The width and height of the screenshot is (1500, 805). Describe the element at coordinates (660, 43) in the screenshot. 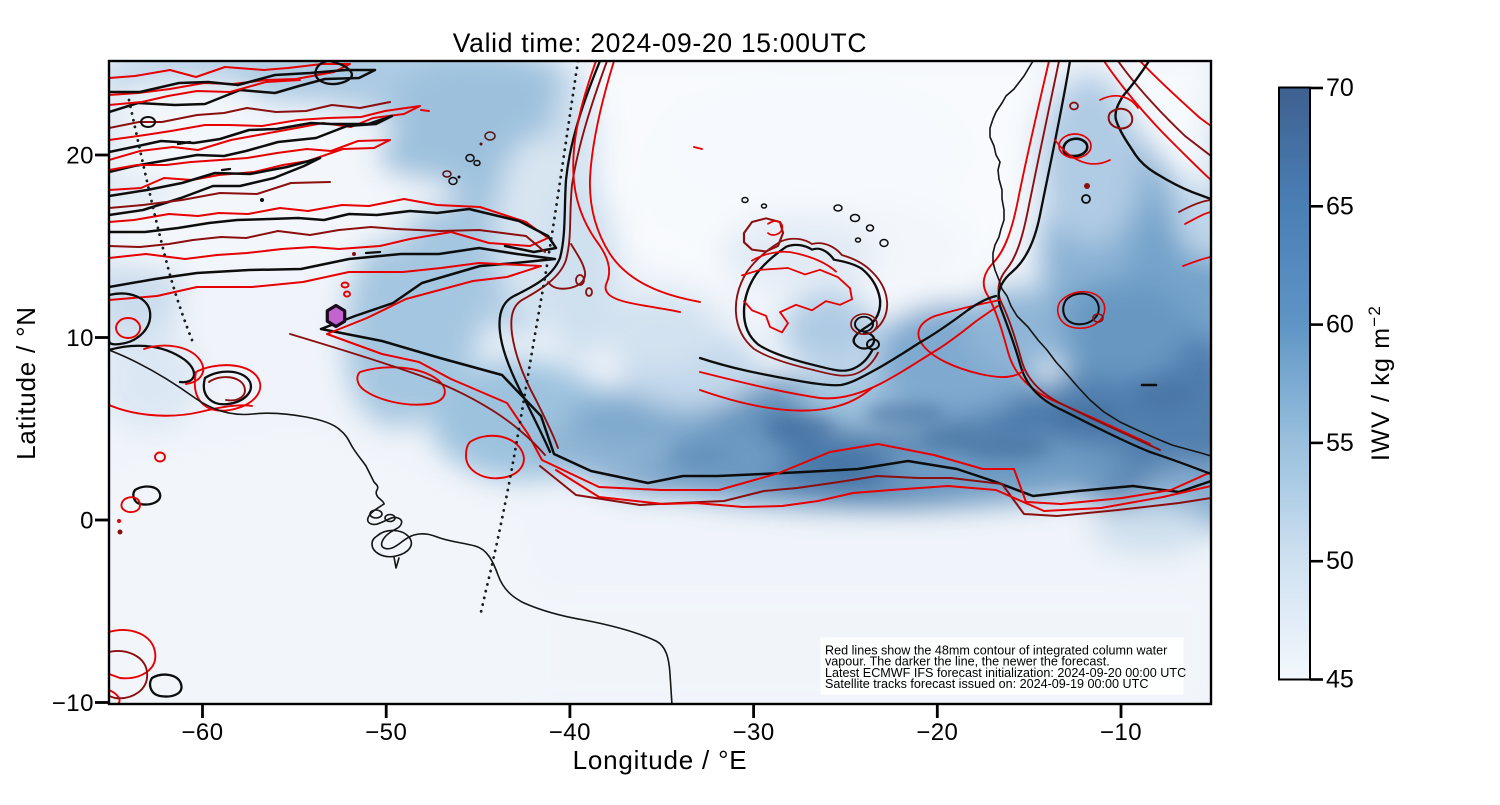

I see `svg-text:Valid time: 2024-09-20 15:00UT: Valid time: 2024-09-20 15:00UTC` at that location.